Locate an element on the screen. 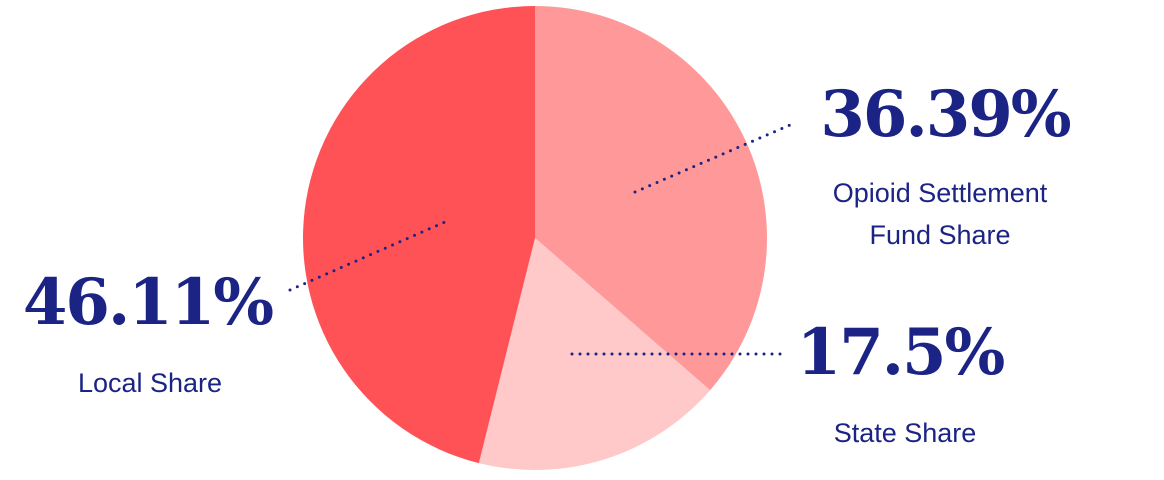 The width and height of the screenshot is (1164, 480). value-label: 17.5% is located at coordinates (901, 352).